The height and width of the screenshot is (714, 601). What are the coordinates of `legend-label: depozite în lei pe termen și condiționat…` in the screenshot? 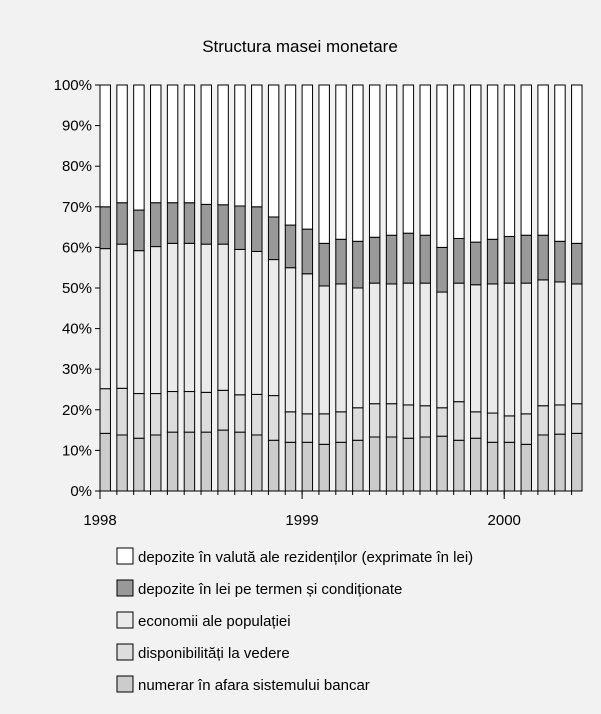 It's located at (270, 589).